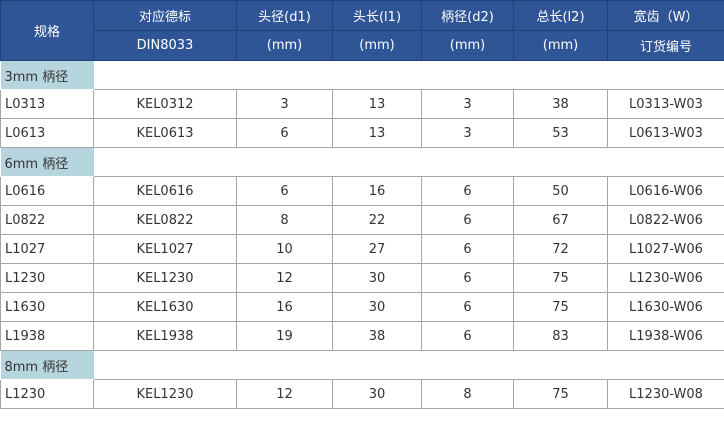 The width and height of the screenshot is (724, 427). What do you see at coordinates (47, 249) in the screenshot?
I see `table-cell: L1027` at bounding box center [47, 249].